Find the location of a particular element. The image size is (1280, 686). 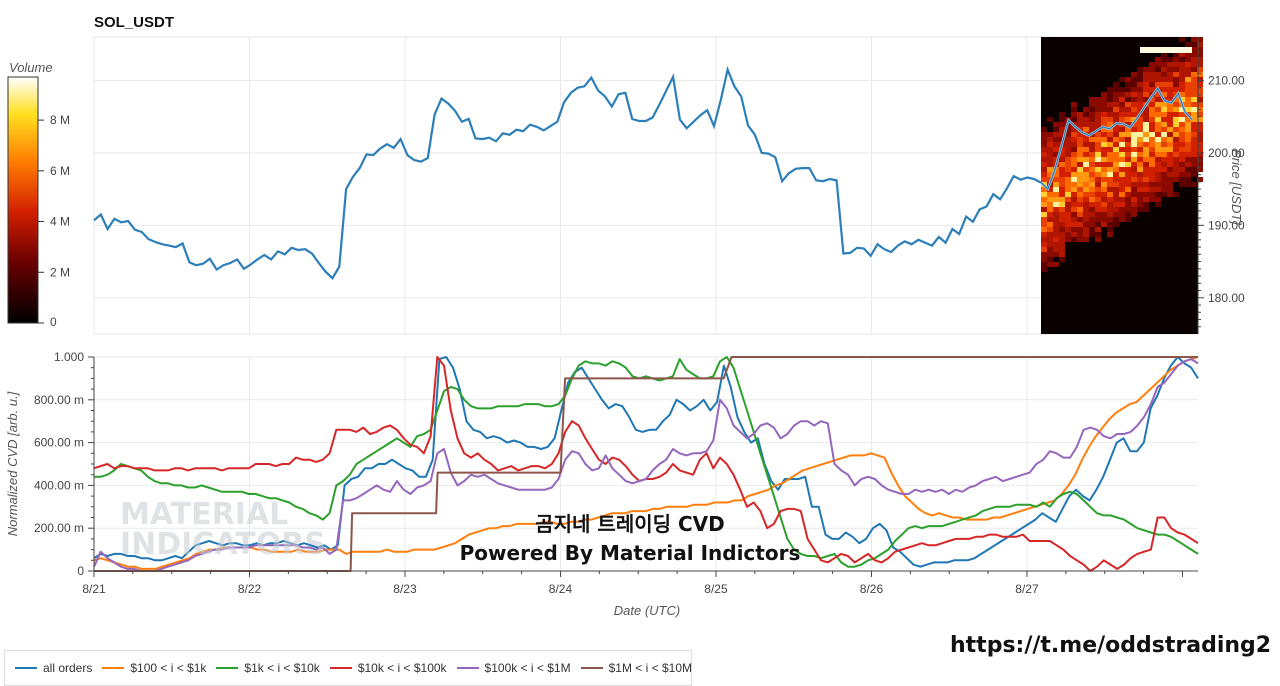

x-tick-label: 8/23 is located at coordinates (405, 589).